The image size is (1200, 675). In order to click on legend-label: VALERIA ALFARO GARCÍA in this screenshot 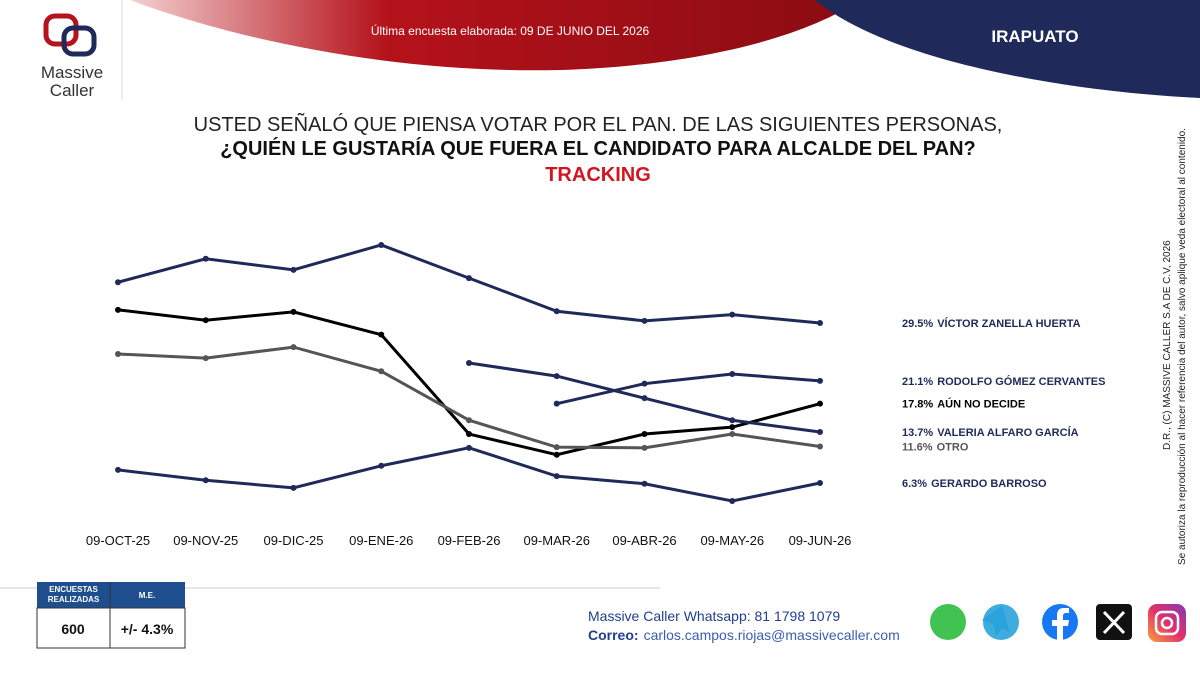, I will do `click(1007, 432)`.